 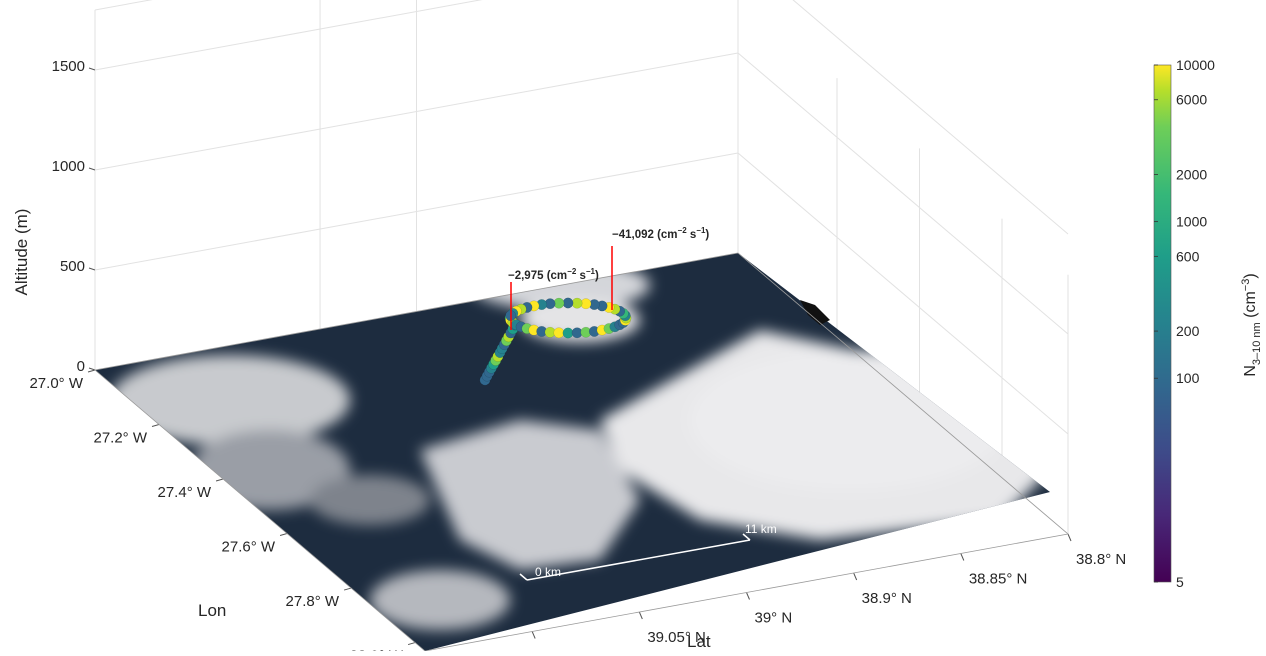 What do you see at coordinates (1191, 100) in the screenshot?
I see `colorbar-tick-label-1: 6000` at bounding box center [1191, 100].